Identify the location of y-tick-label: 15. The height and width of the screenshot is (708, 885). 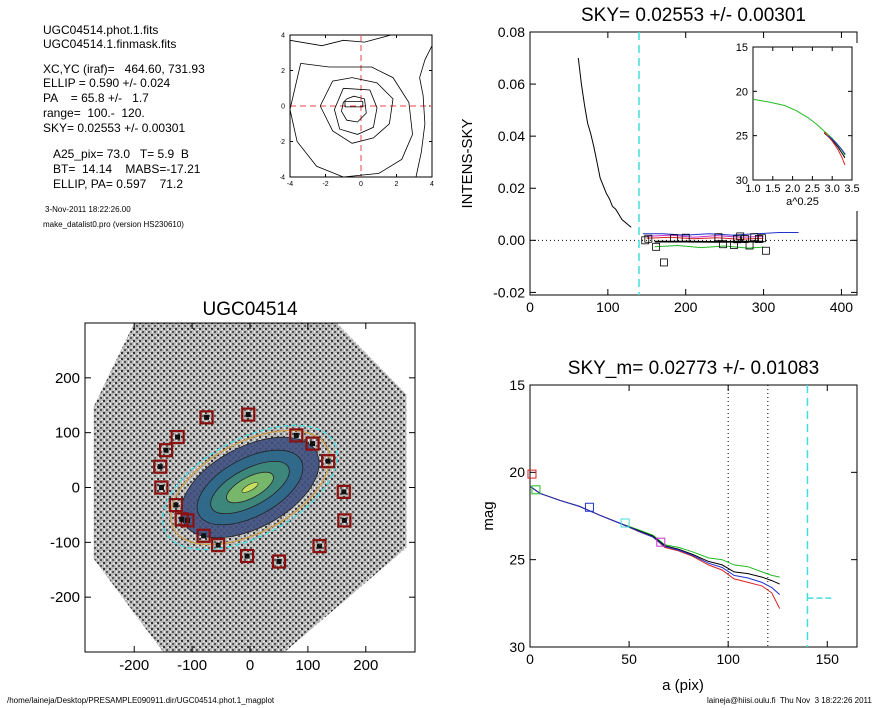
(517, 385).